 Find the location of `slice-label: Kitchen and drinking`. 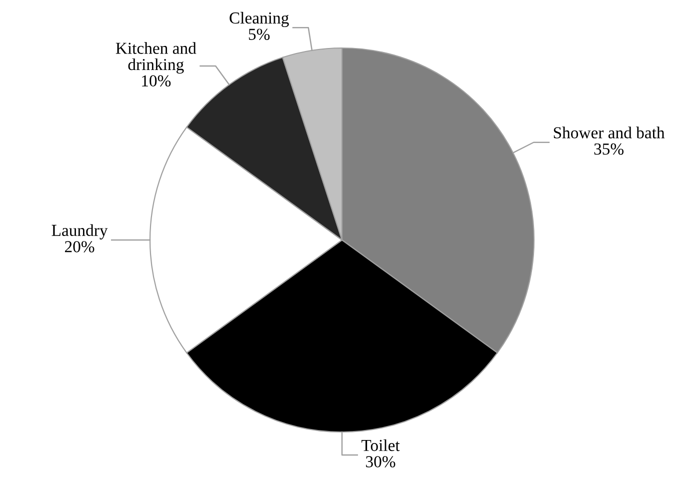

slice-label: Kitchen and drinking is located at coordinates (156, 58).